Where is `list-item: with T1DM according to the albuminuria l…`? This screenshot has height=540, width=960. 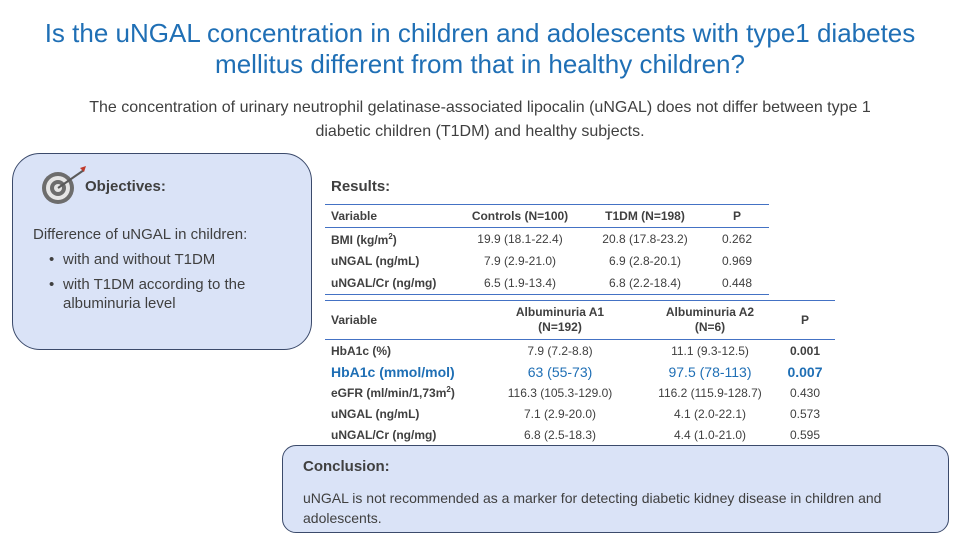 list-item: with T1DM according to the albuminuria l… is located at coordinates (174, 294).